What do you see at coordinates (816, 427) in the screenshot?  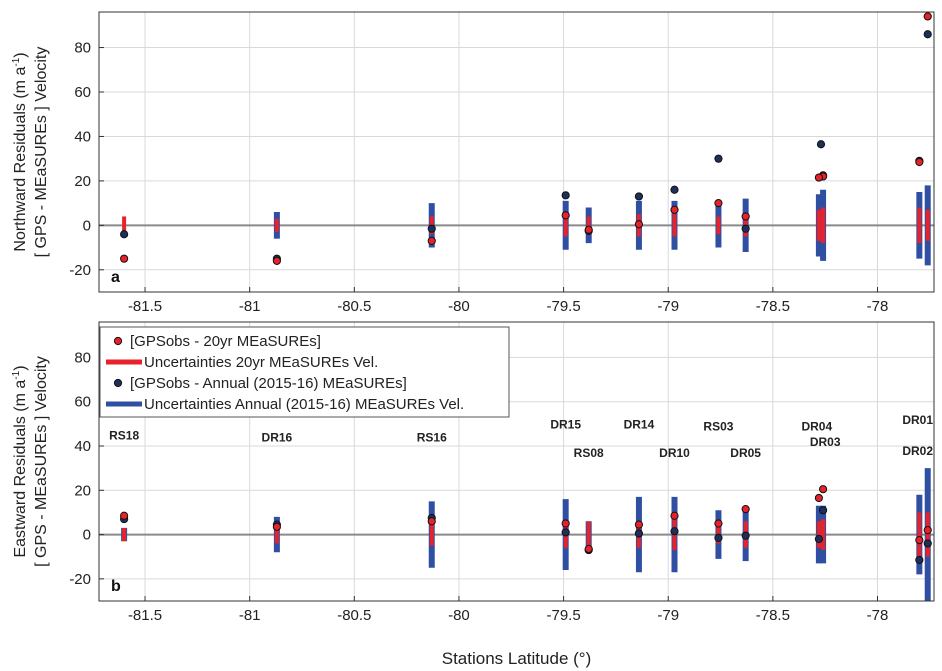 I see `station-label-dr04: DR04` at bounding box center [816, 427].